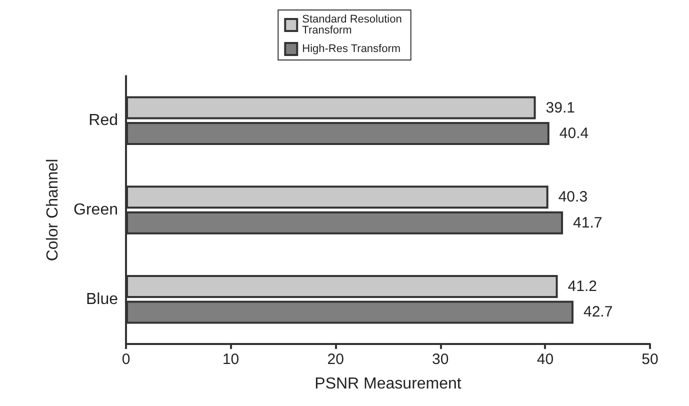 The height and width of the screenshot is (406, 689). I want to click on legend-label: Standard Resolution Transform, so click(353, 25).